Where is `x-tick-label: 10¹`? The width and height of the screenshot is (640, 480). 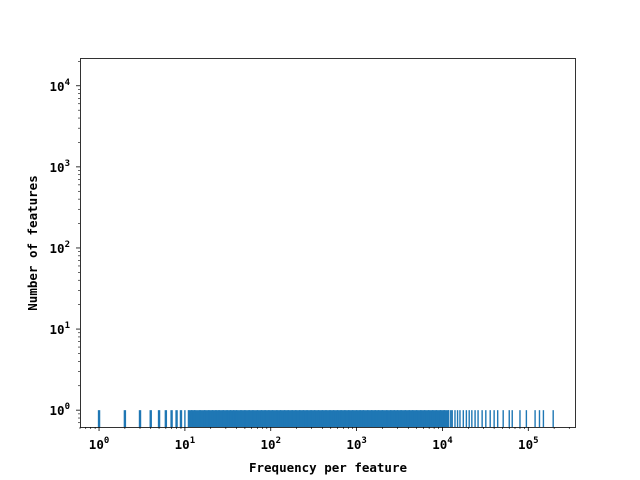
x-tick-label: 10¹ is located at coordinates (185, 444).